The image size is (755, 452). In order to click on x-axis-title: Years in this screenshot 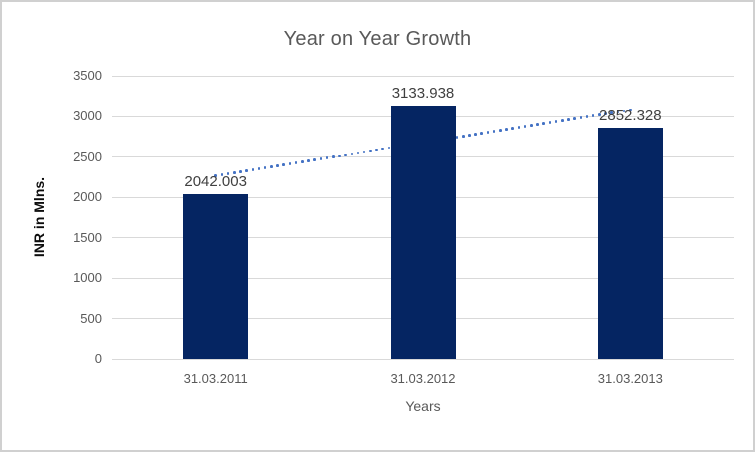, I will do `click(423, 406)`.